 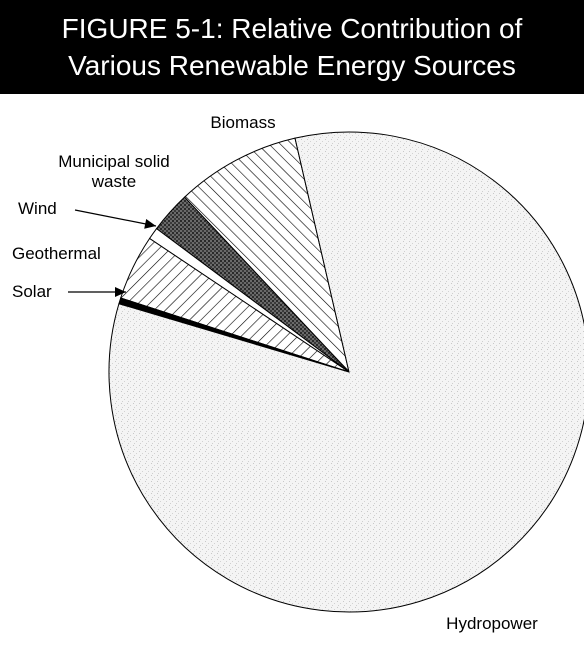 What do you see at coordinates (115, 218) in the screenshot?
I see `pie-leader-wind` at bounding box center [115, 218].